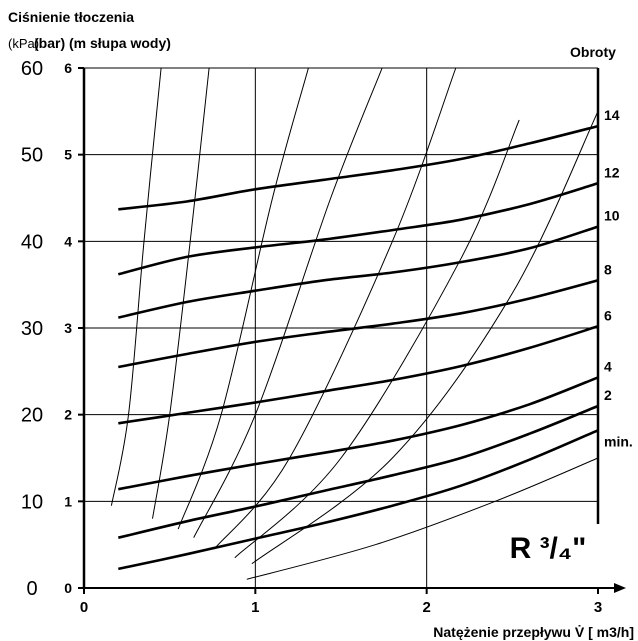 The width and height of the screenshot is (638, 641). Describe the element at coordinates (31, 589) in the screenshot. I see `kpa-tick-label: 0` at that location.